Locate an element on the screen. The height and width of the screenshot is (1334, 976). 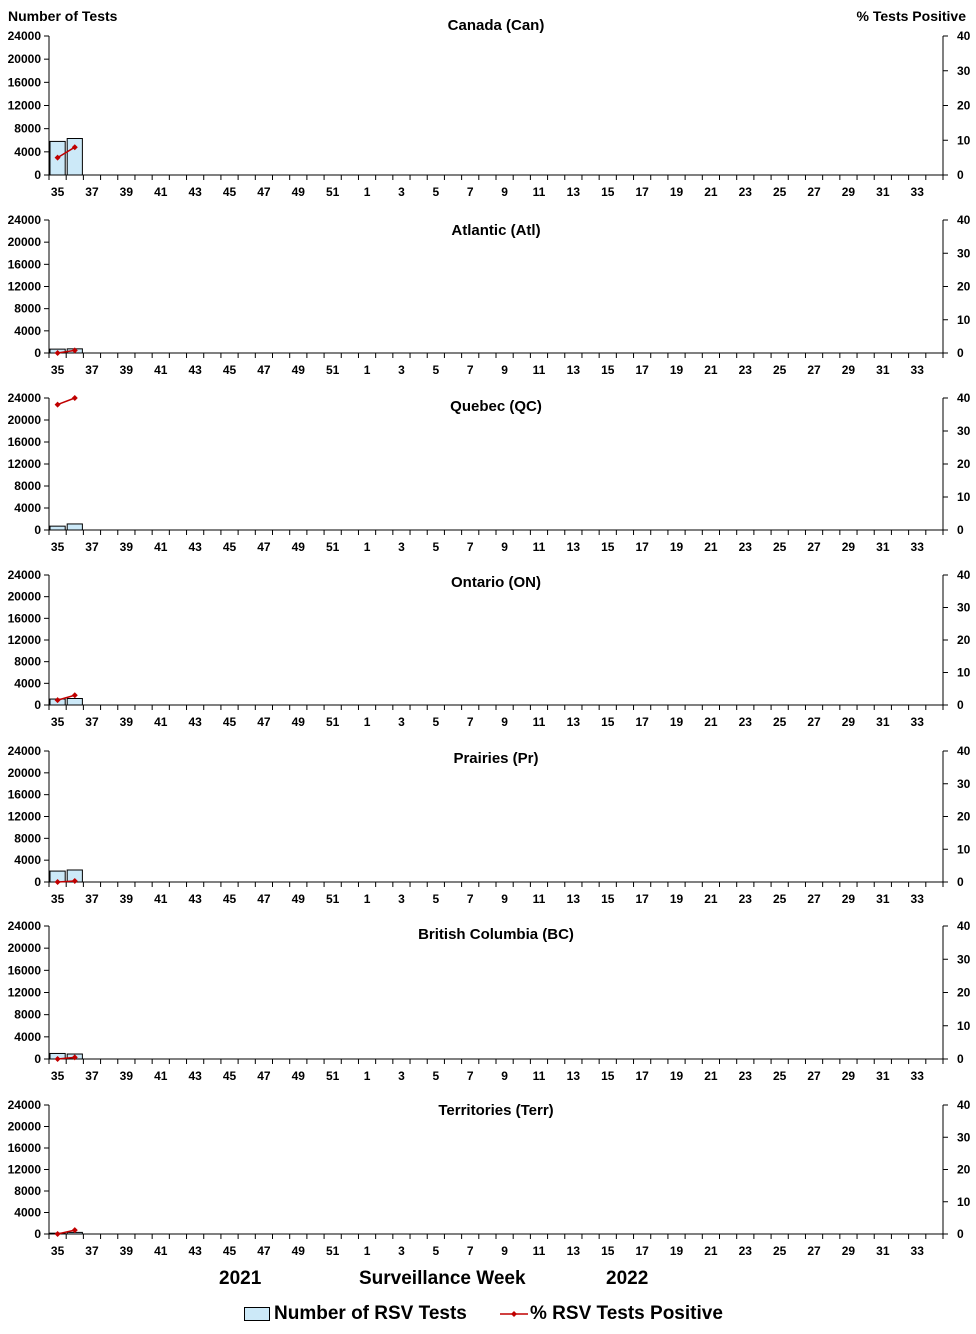
x-tick-label: 1 is located at coordinates (367, 370).